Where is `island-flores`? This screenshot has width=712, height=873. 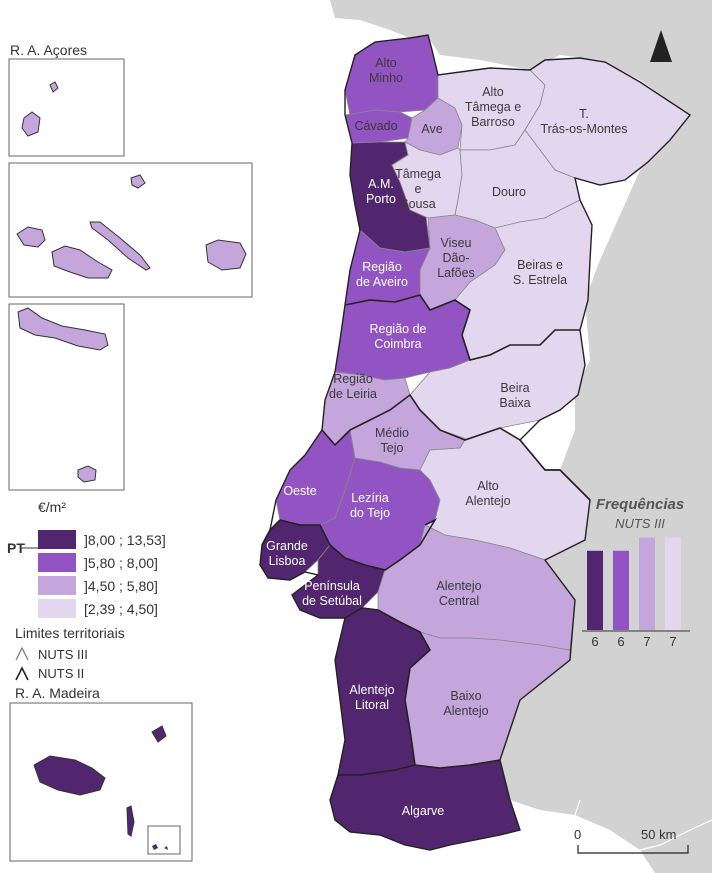 island-flores is located at coordinates (54, 87).